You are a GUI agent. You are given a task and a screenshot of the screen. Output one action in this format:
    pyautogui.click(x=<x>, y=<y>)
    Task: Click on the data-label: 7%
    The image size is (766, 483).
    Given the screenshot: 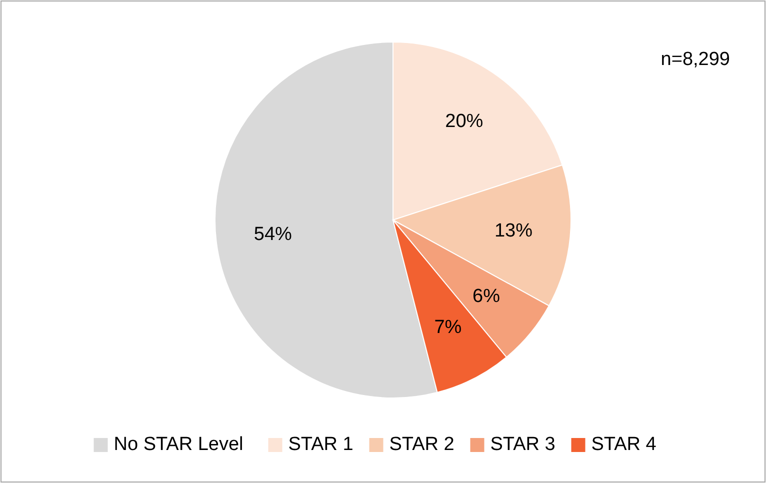 What is the action you would take?
    pyautogui.click(x=448, y=327)
    